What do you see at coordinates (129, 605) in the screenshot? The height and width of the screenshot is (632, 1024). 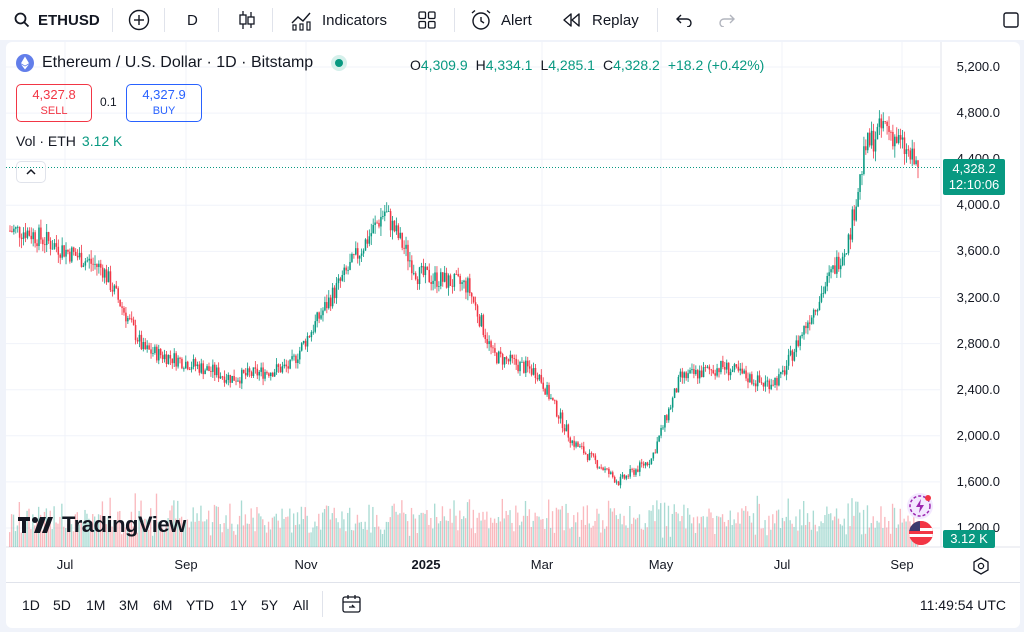 I see `range-button-3m: 3M` at bounding box center [129, 605].